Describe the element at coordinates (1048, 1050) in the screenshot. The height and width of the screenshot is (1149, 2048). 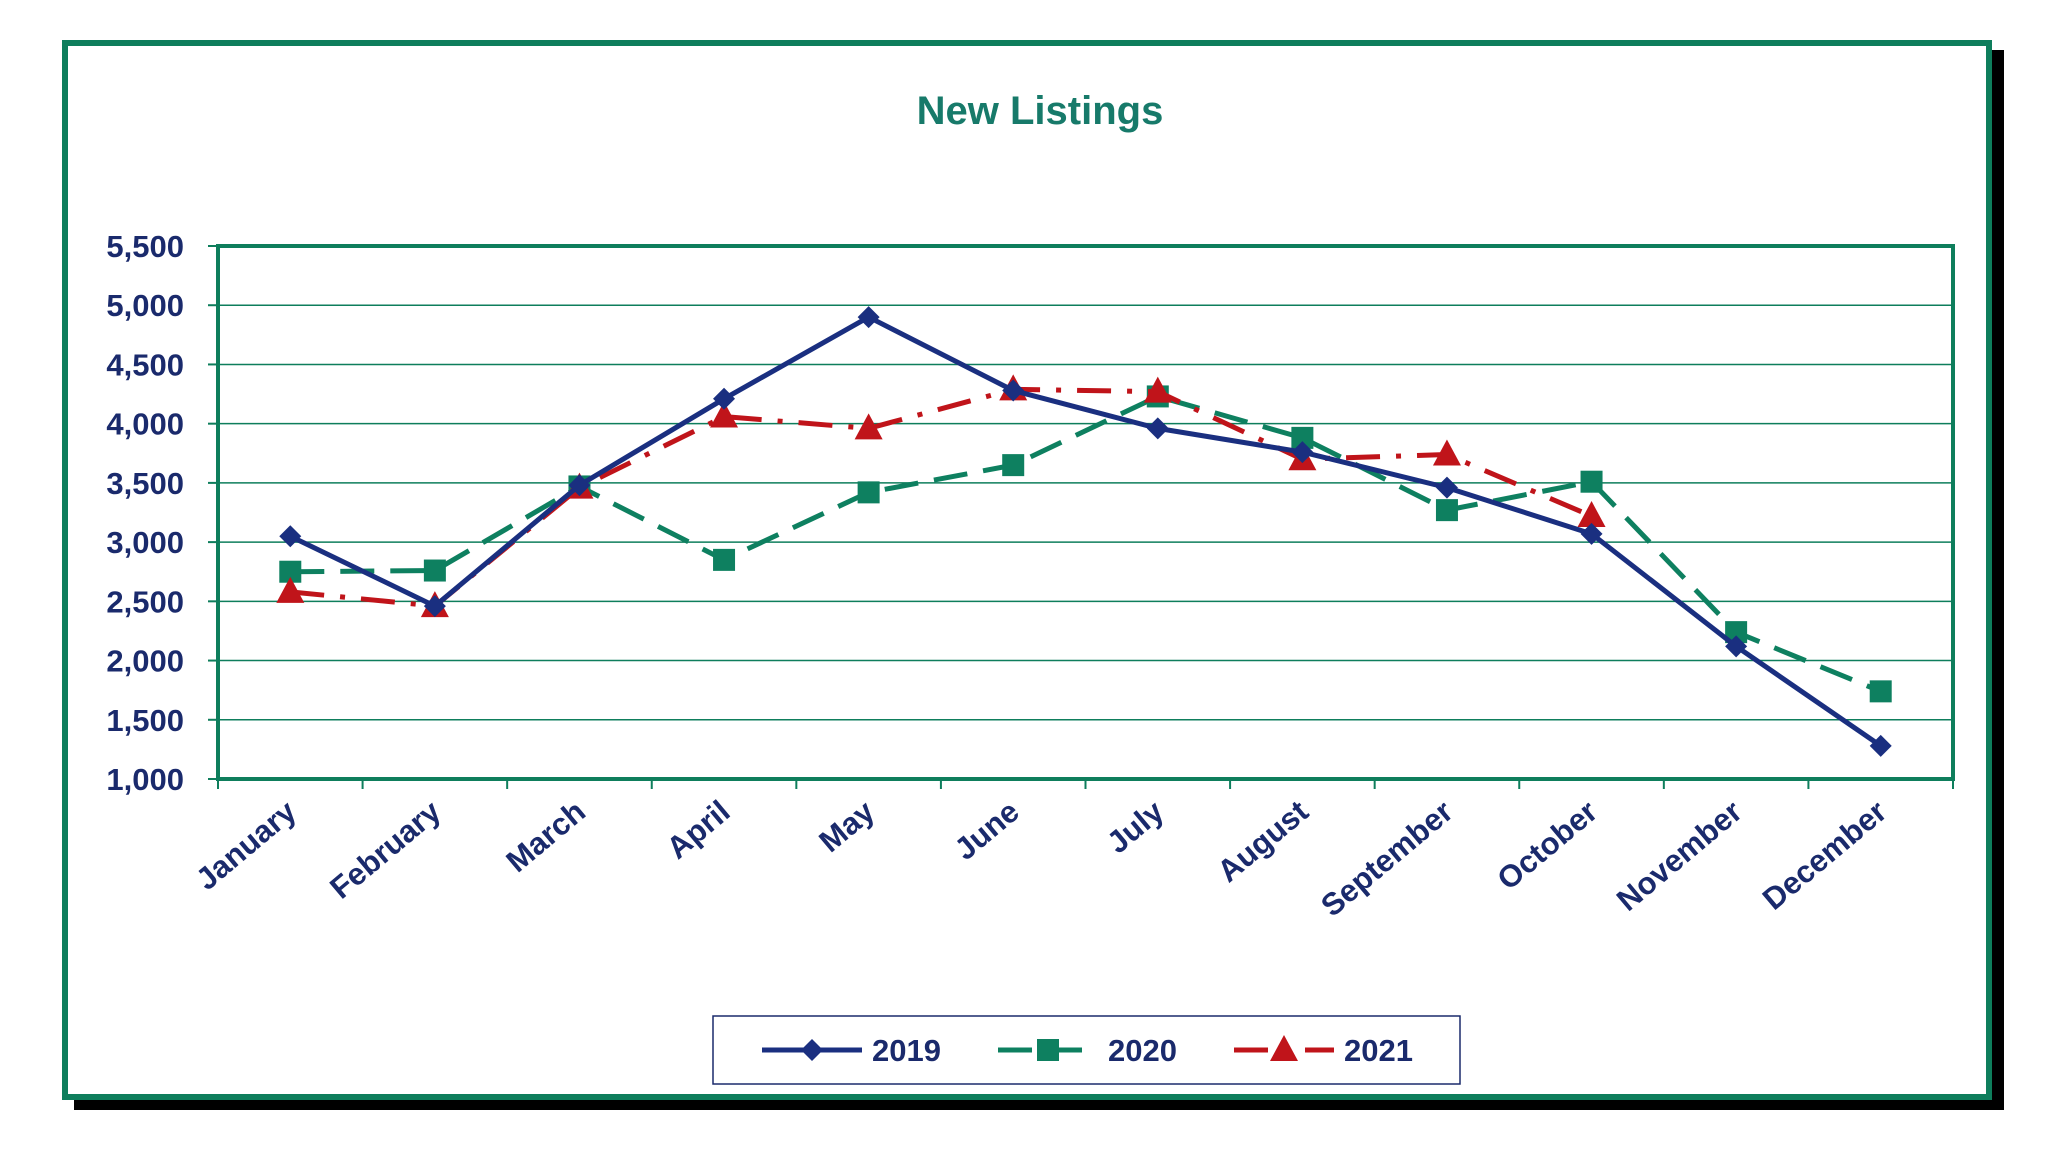
I see `legend-marker-2020` at that location.